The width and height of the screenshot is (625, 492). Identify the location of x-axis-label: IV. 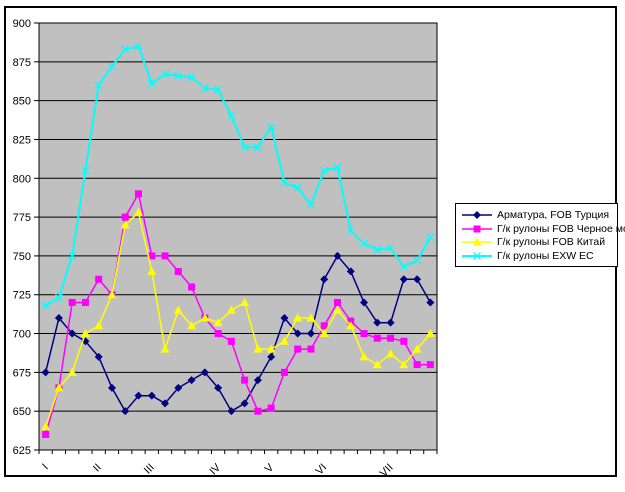
(215, 469).